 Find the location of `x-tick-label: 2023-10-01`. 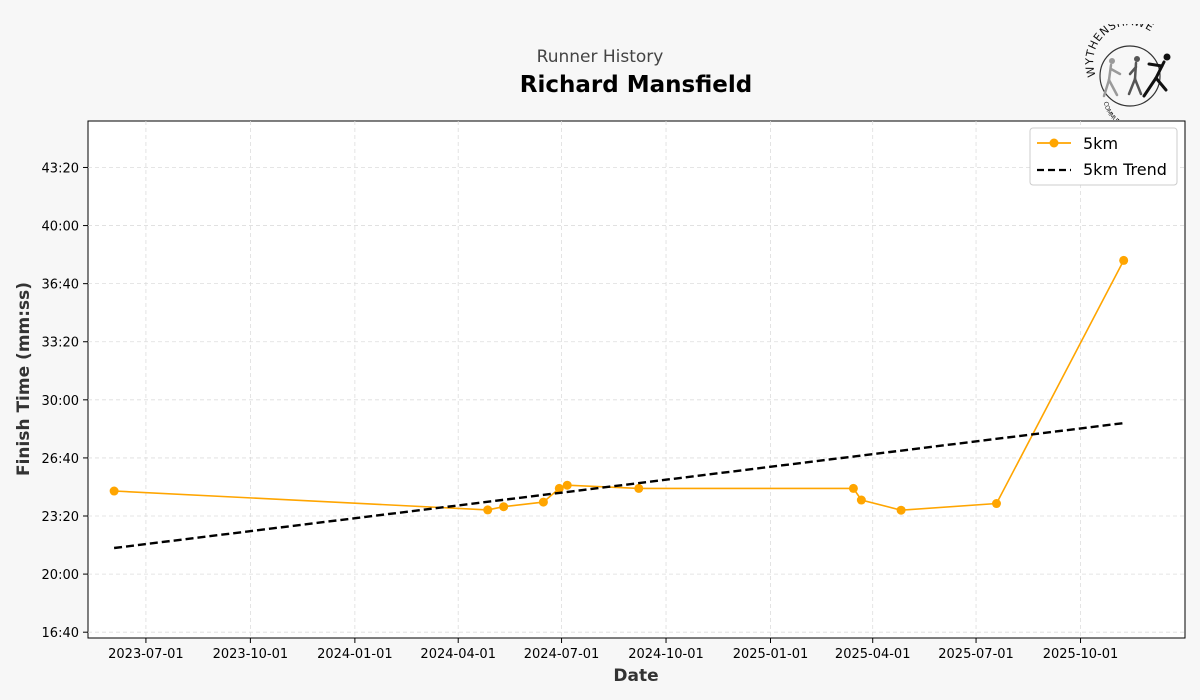

x-tick-label: 2023-10-01 is located at coordinates (251, 654).